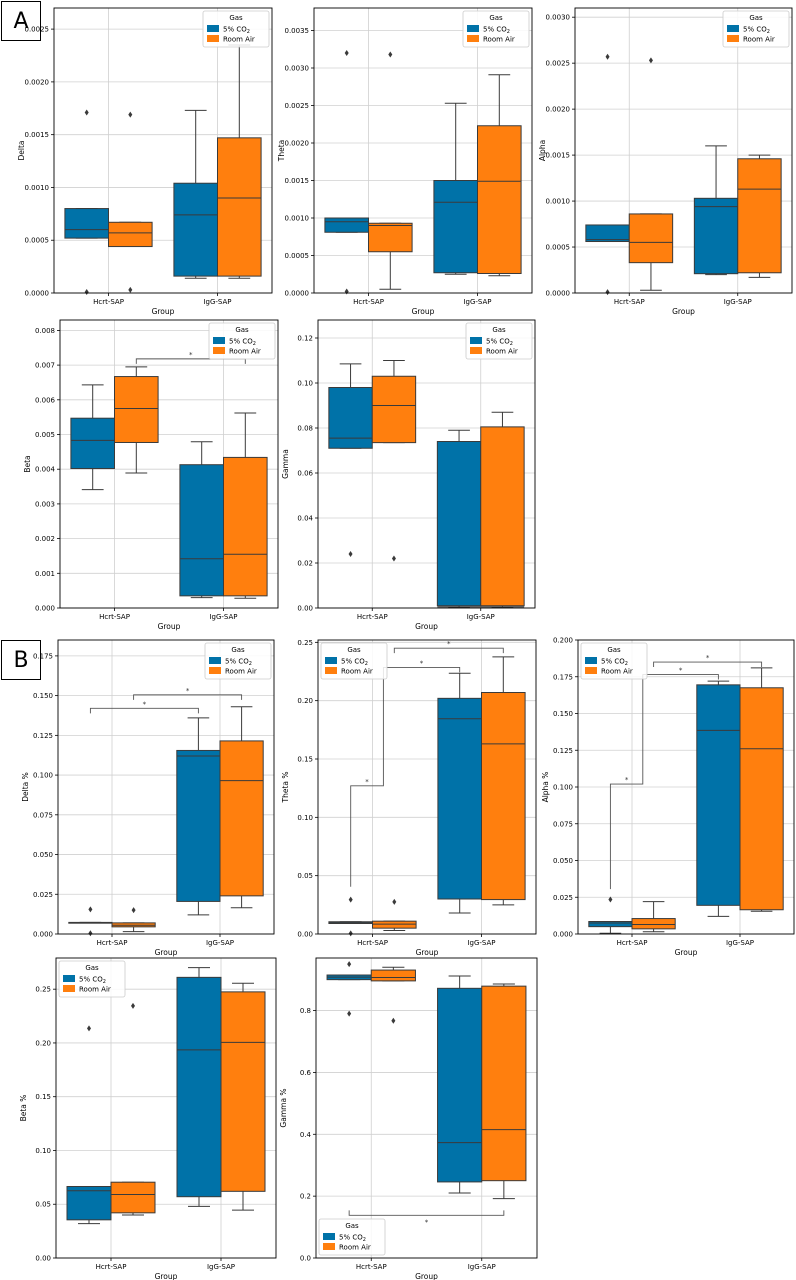 The width and height of the screenshot is (796, 1280). What do you see at coordinates (305, 474) in the screenshot?
I see `y-tick-label: 0.06` at bounding box center [305, 474].